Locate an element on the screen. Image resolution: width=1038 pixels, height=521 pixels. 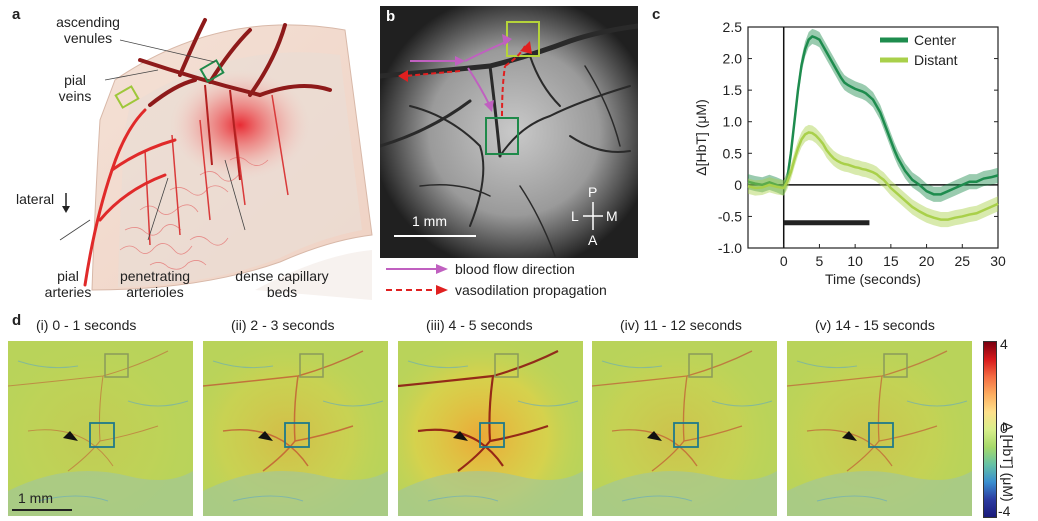
label-dense-capillary-beds: dense capillary beds is located at coordinates (282, 284).